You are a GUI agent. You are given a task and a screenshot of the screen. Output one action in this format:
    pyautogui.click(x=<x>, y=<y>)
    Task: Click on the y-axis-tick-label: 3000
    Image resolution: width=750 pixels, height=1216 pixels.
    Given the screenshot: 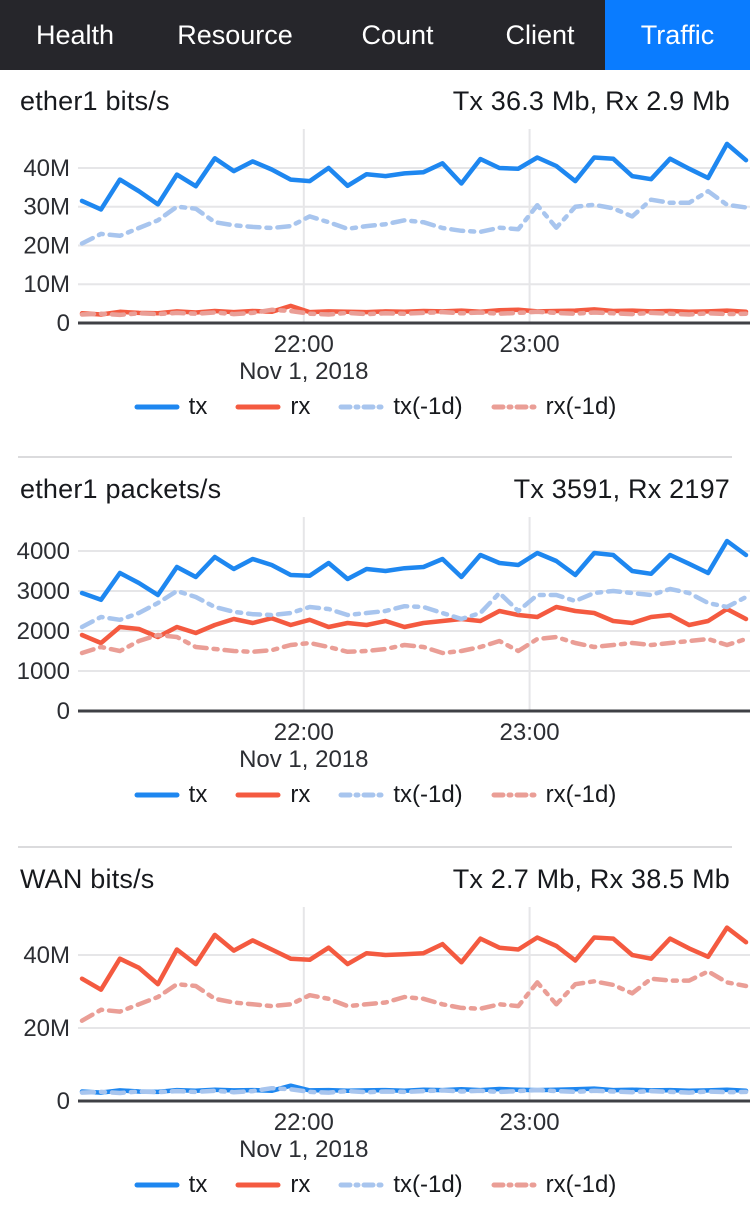 What is the action you would take?
    pyautogui.click(x=43, y=591)
    